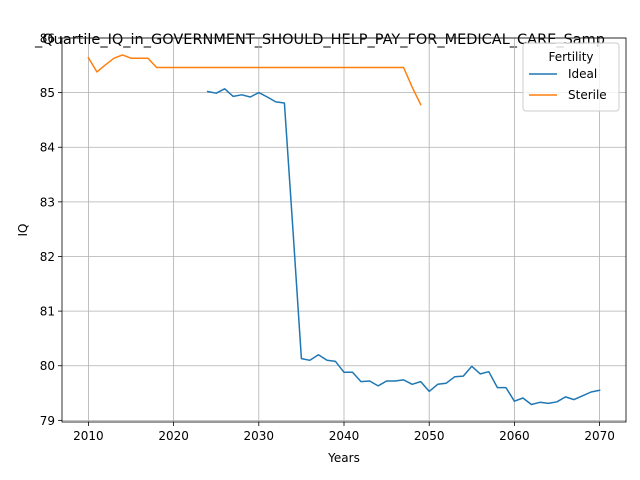 This screenshot has height=480, width=640. I want to click on x-tick-label: 2010, so click(88, 436).